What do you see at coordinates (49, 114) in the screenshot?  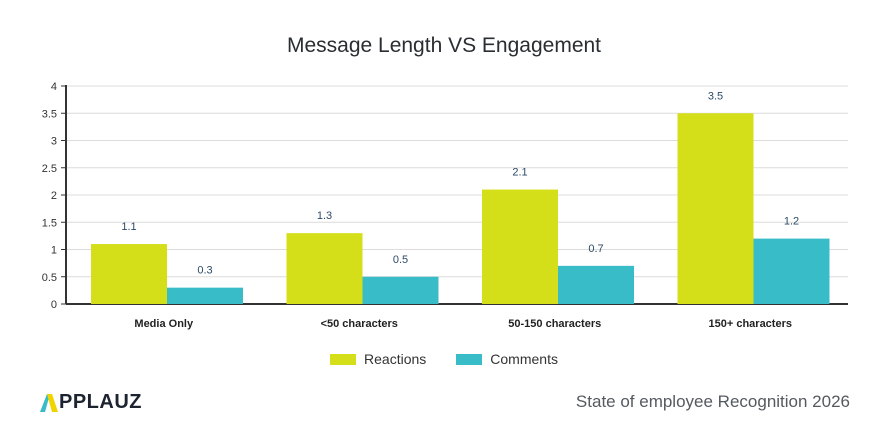 I see `y-tick-label: 3.5` at bounding box center [49, 114].